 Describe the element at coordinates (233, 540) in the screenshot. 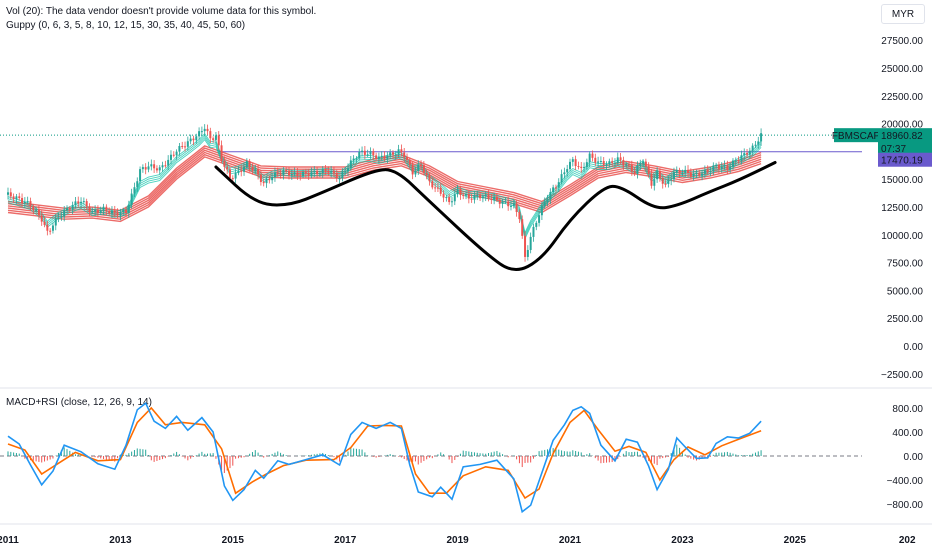

I see `time-axis-label: 2015` at that location.